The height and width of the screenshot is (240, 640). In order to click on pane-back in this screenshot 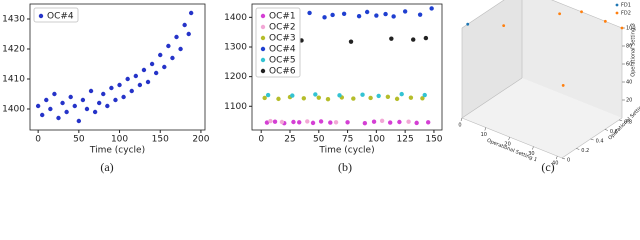, I will do `click(572, 59)`.